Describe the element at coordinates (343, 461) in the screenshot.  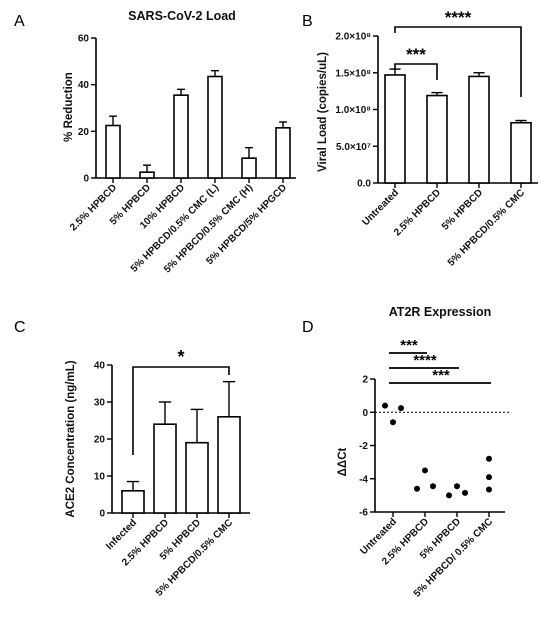
I see `y-axis-label-d: ΔΔCt` at that location.